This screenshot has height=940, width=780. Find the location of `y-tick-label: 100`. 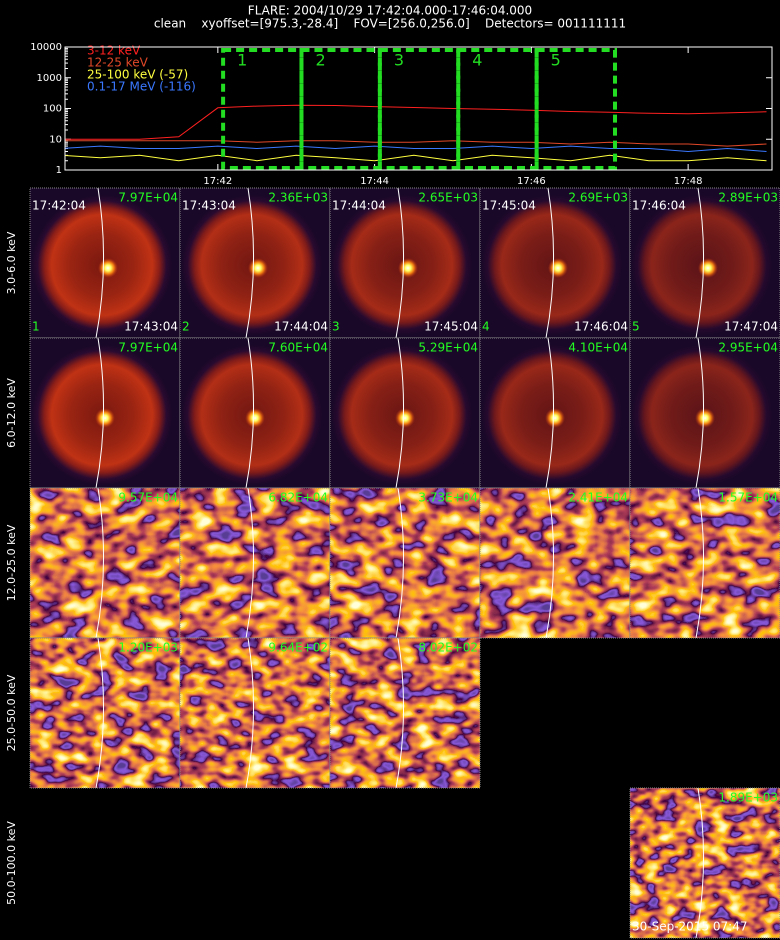

y-tick-label: 100 is located at coordinates (52, 109).